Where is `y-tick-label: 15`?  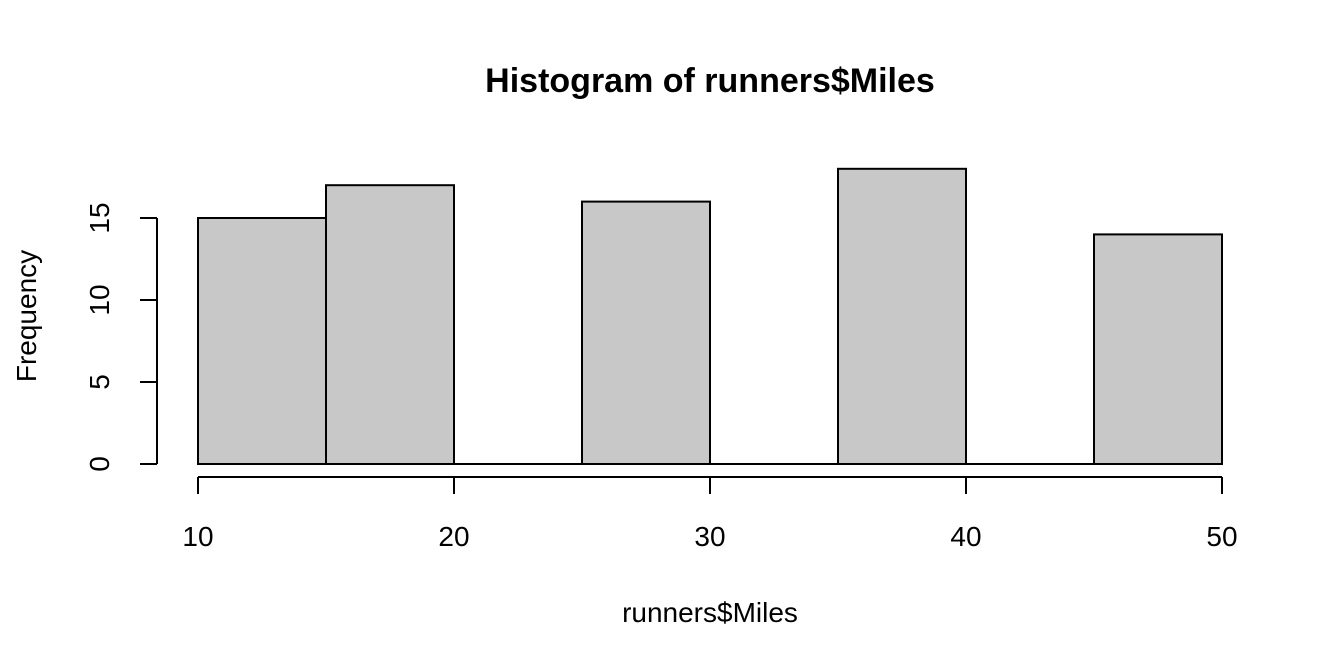 y-tick-label: 15 is located at coordinates (99, 217).